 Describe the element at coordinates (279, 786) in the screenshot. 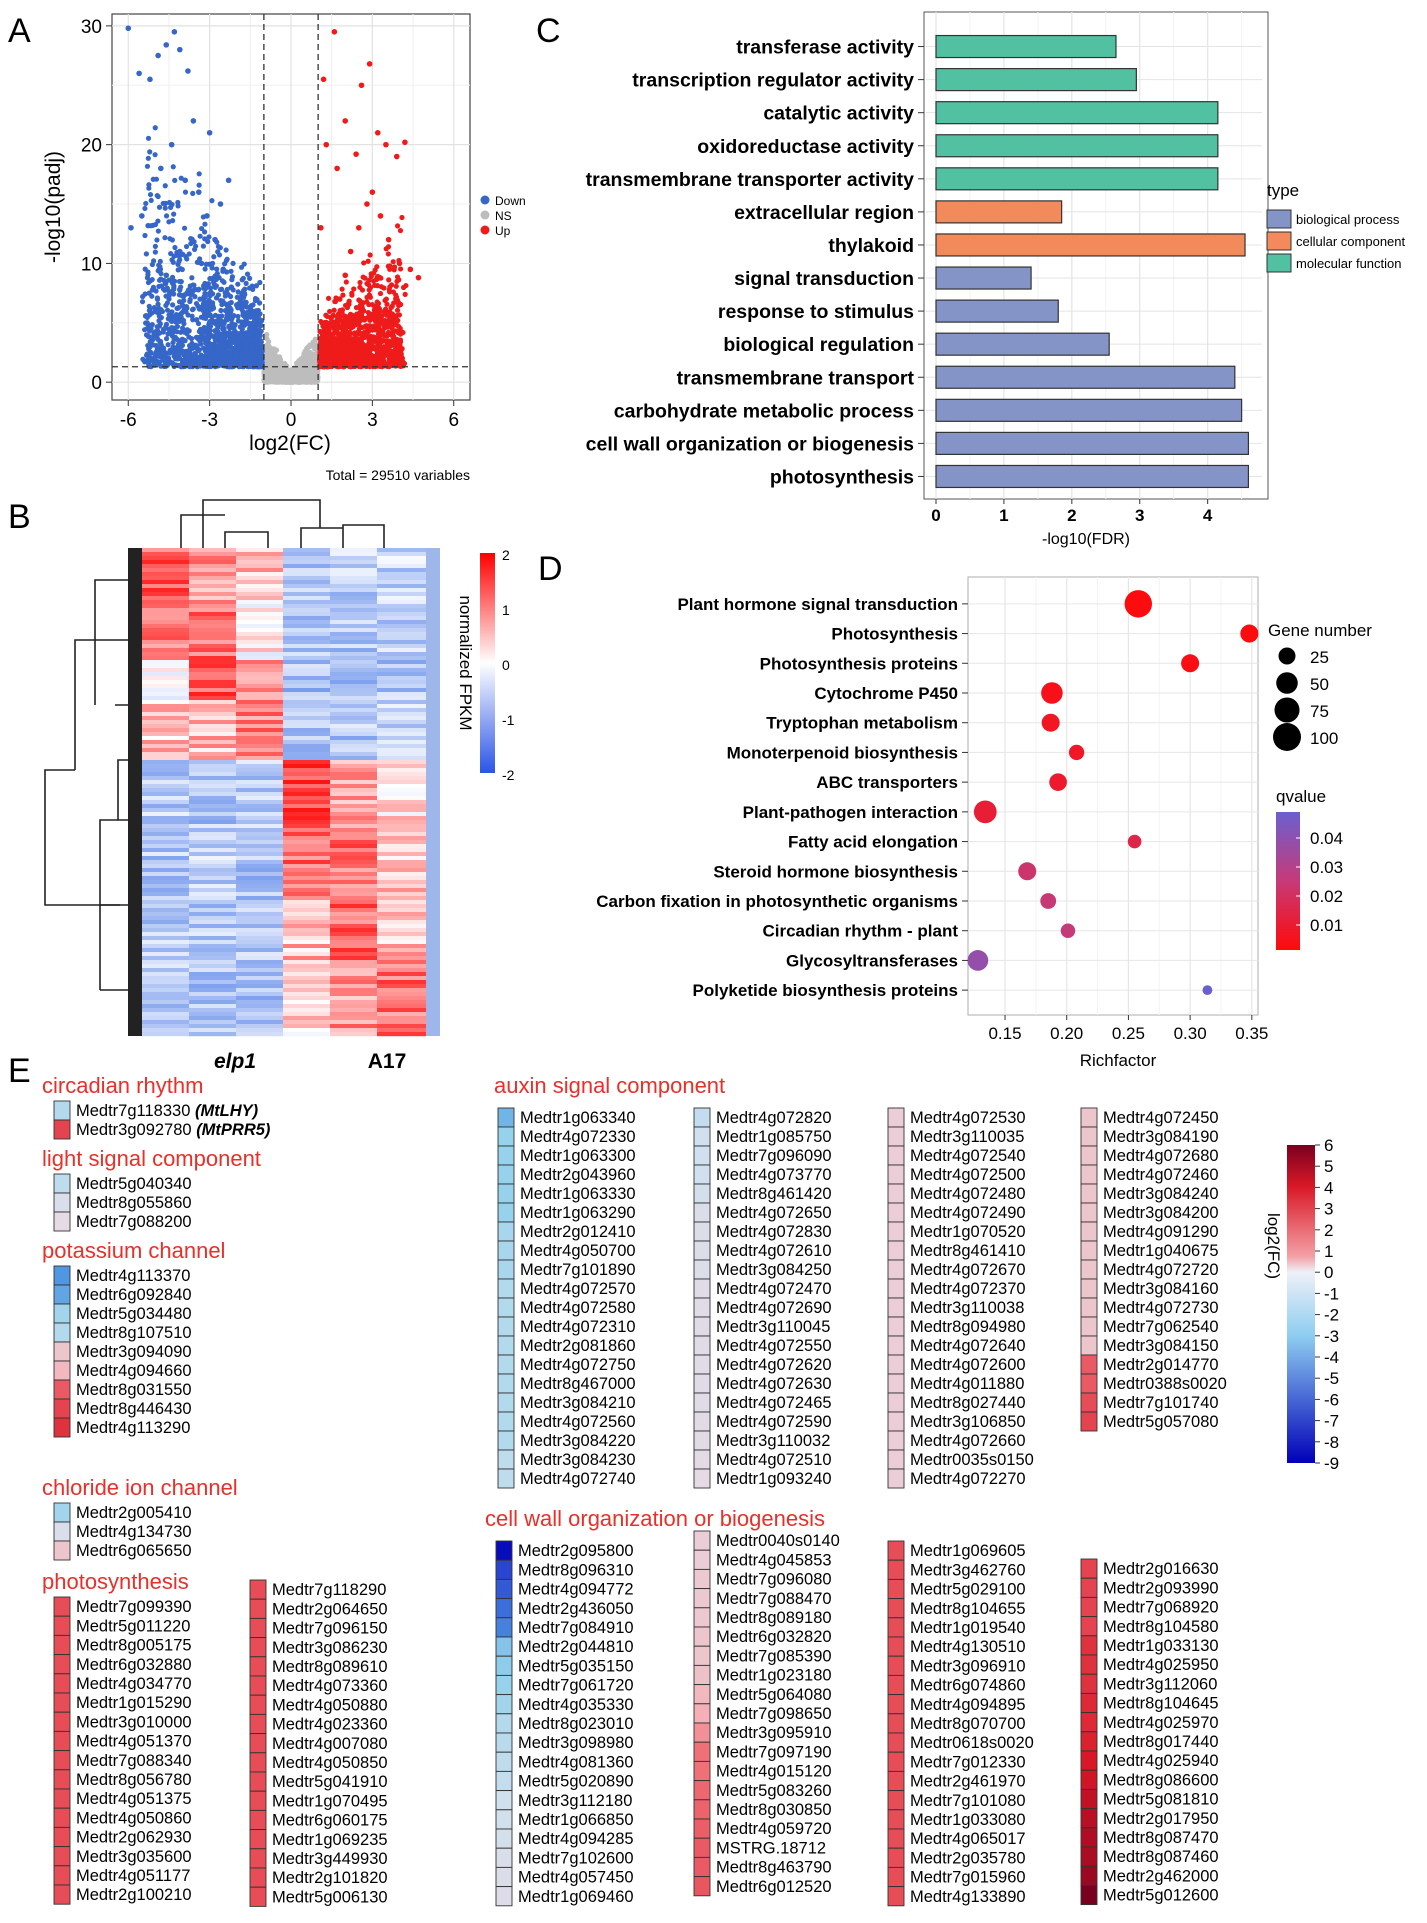

I see `fpkm-heatmap: elp1 A17 210-1-2 normalized FPKM` at that location.